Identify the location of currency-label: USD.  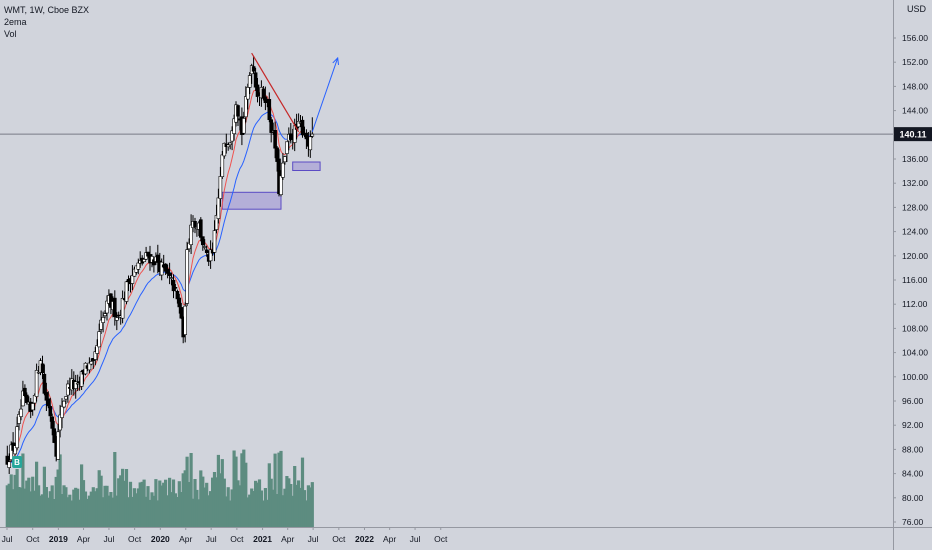
(916, 9).